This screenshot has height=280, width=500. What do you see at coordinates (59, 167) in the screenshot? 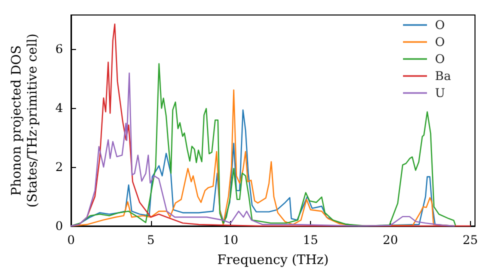
I see `y-tick-label: 2` at bounding box center [59, 167].